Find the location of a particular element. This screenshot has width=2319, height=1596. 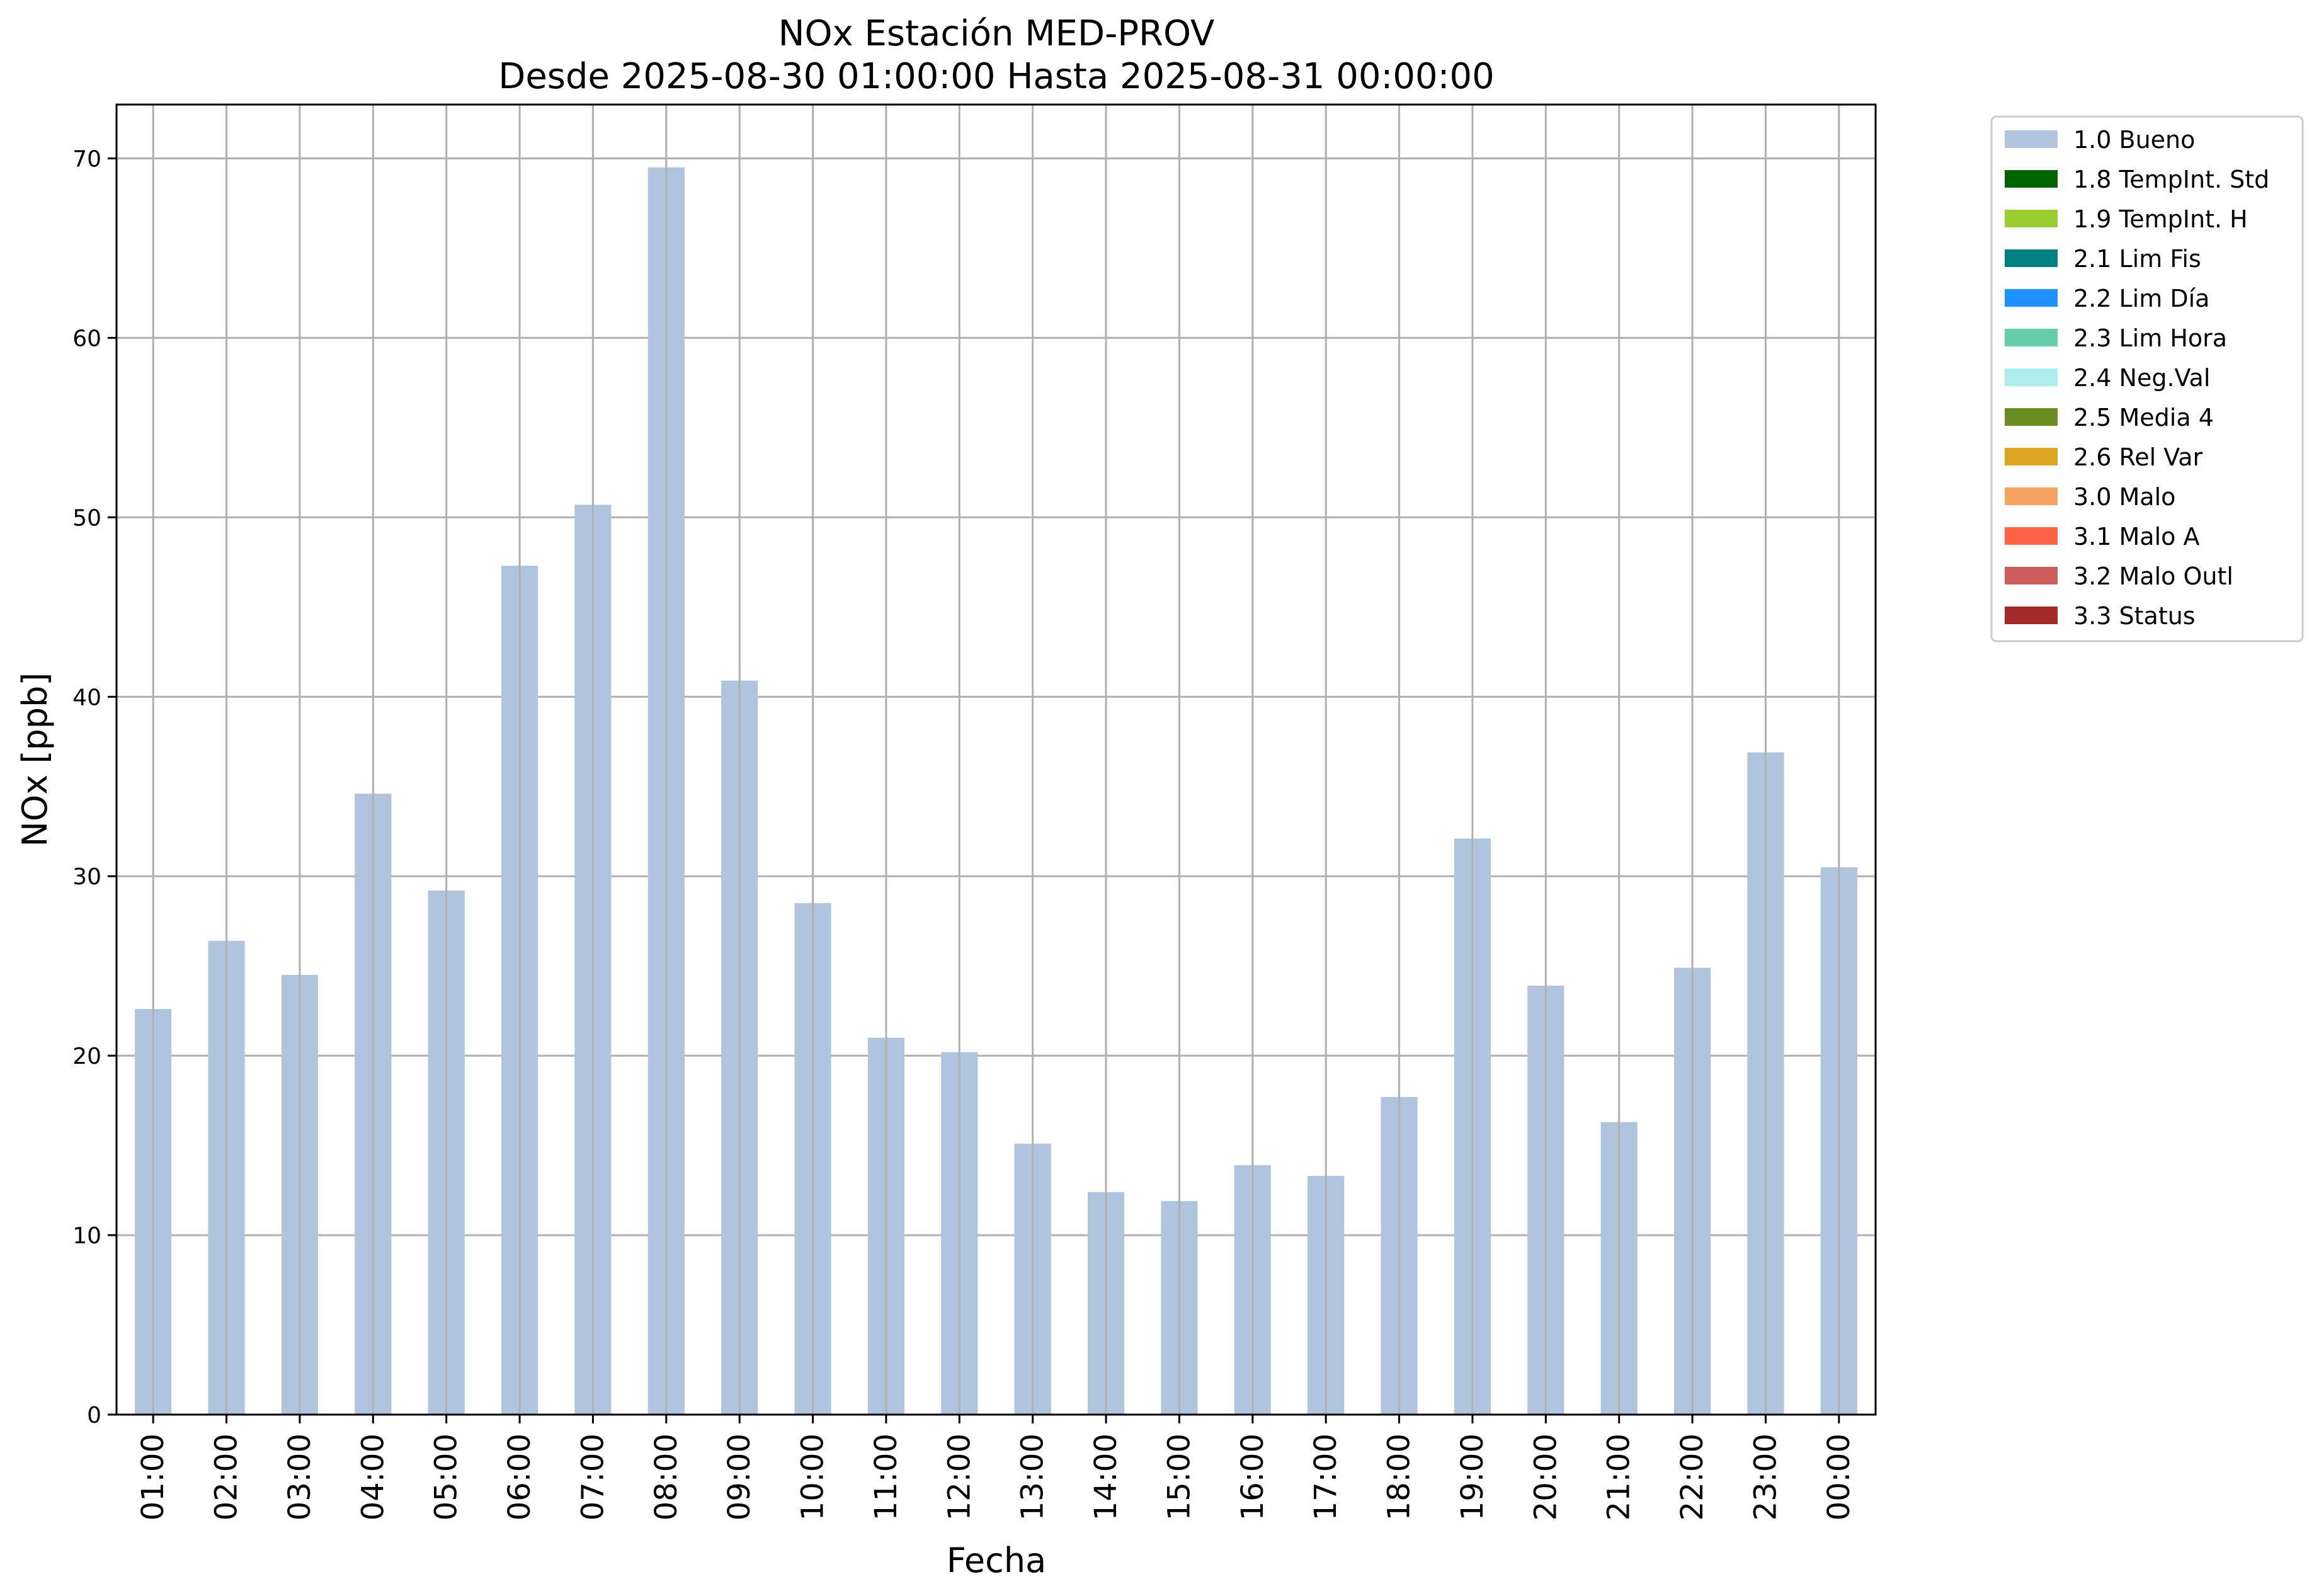

x-tick-label: 05:00 is located at coordinates (446, 1477).